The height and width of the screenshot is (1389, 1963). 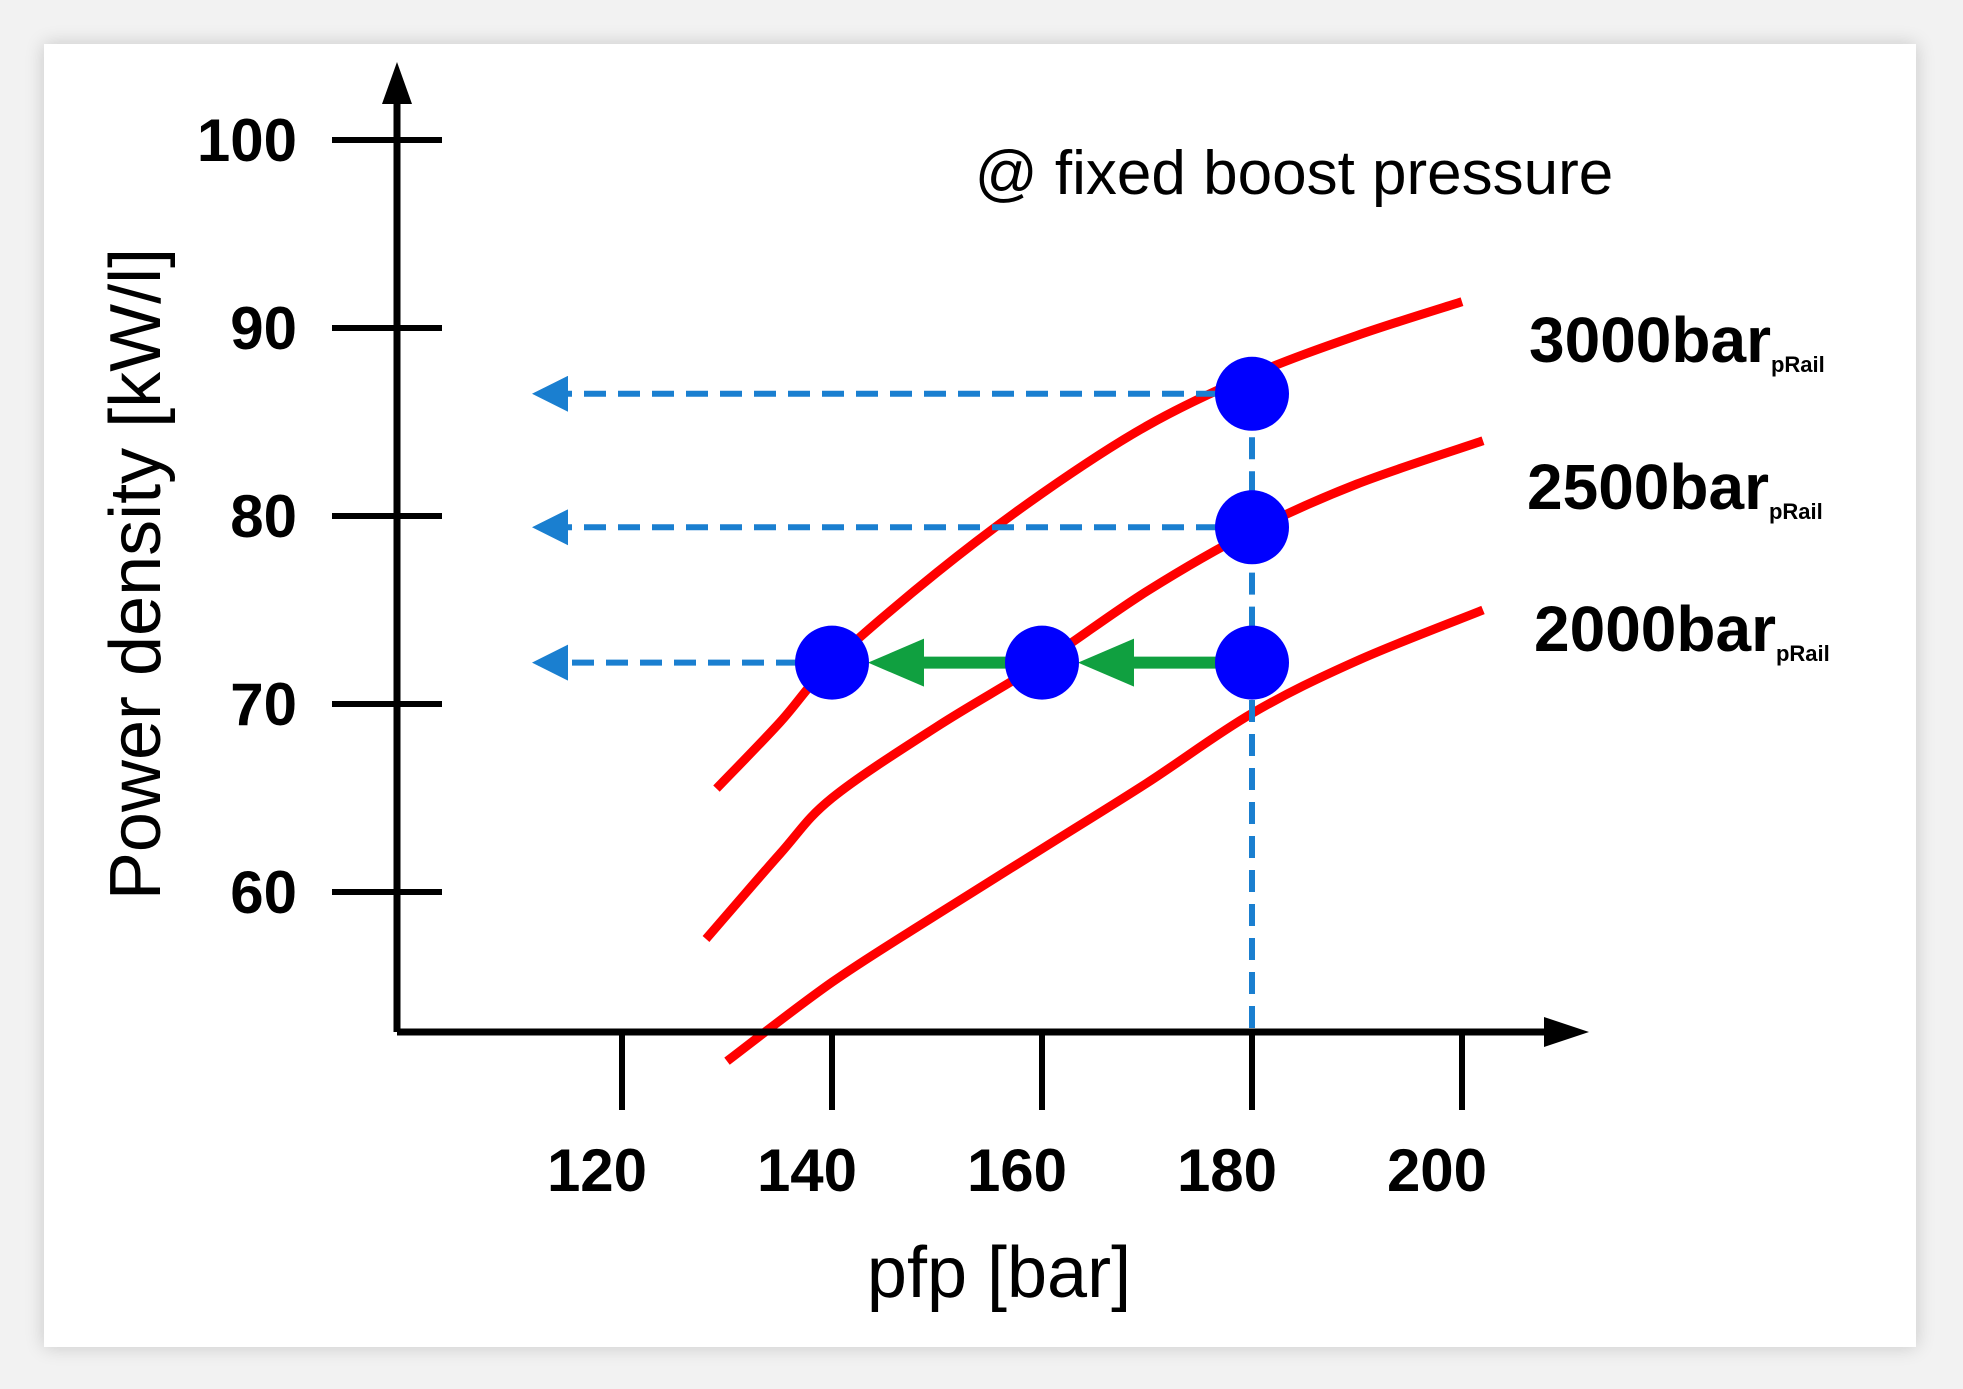 I want to click on x-tick-label-180: 180, so click(x=1227, y=1170).